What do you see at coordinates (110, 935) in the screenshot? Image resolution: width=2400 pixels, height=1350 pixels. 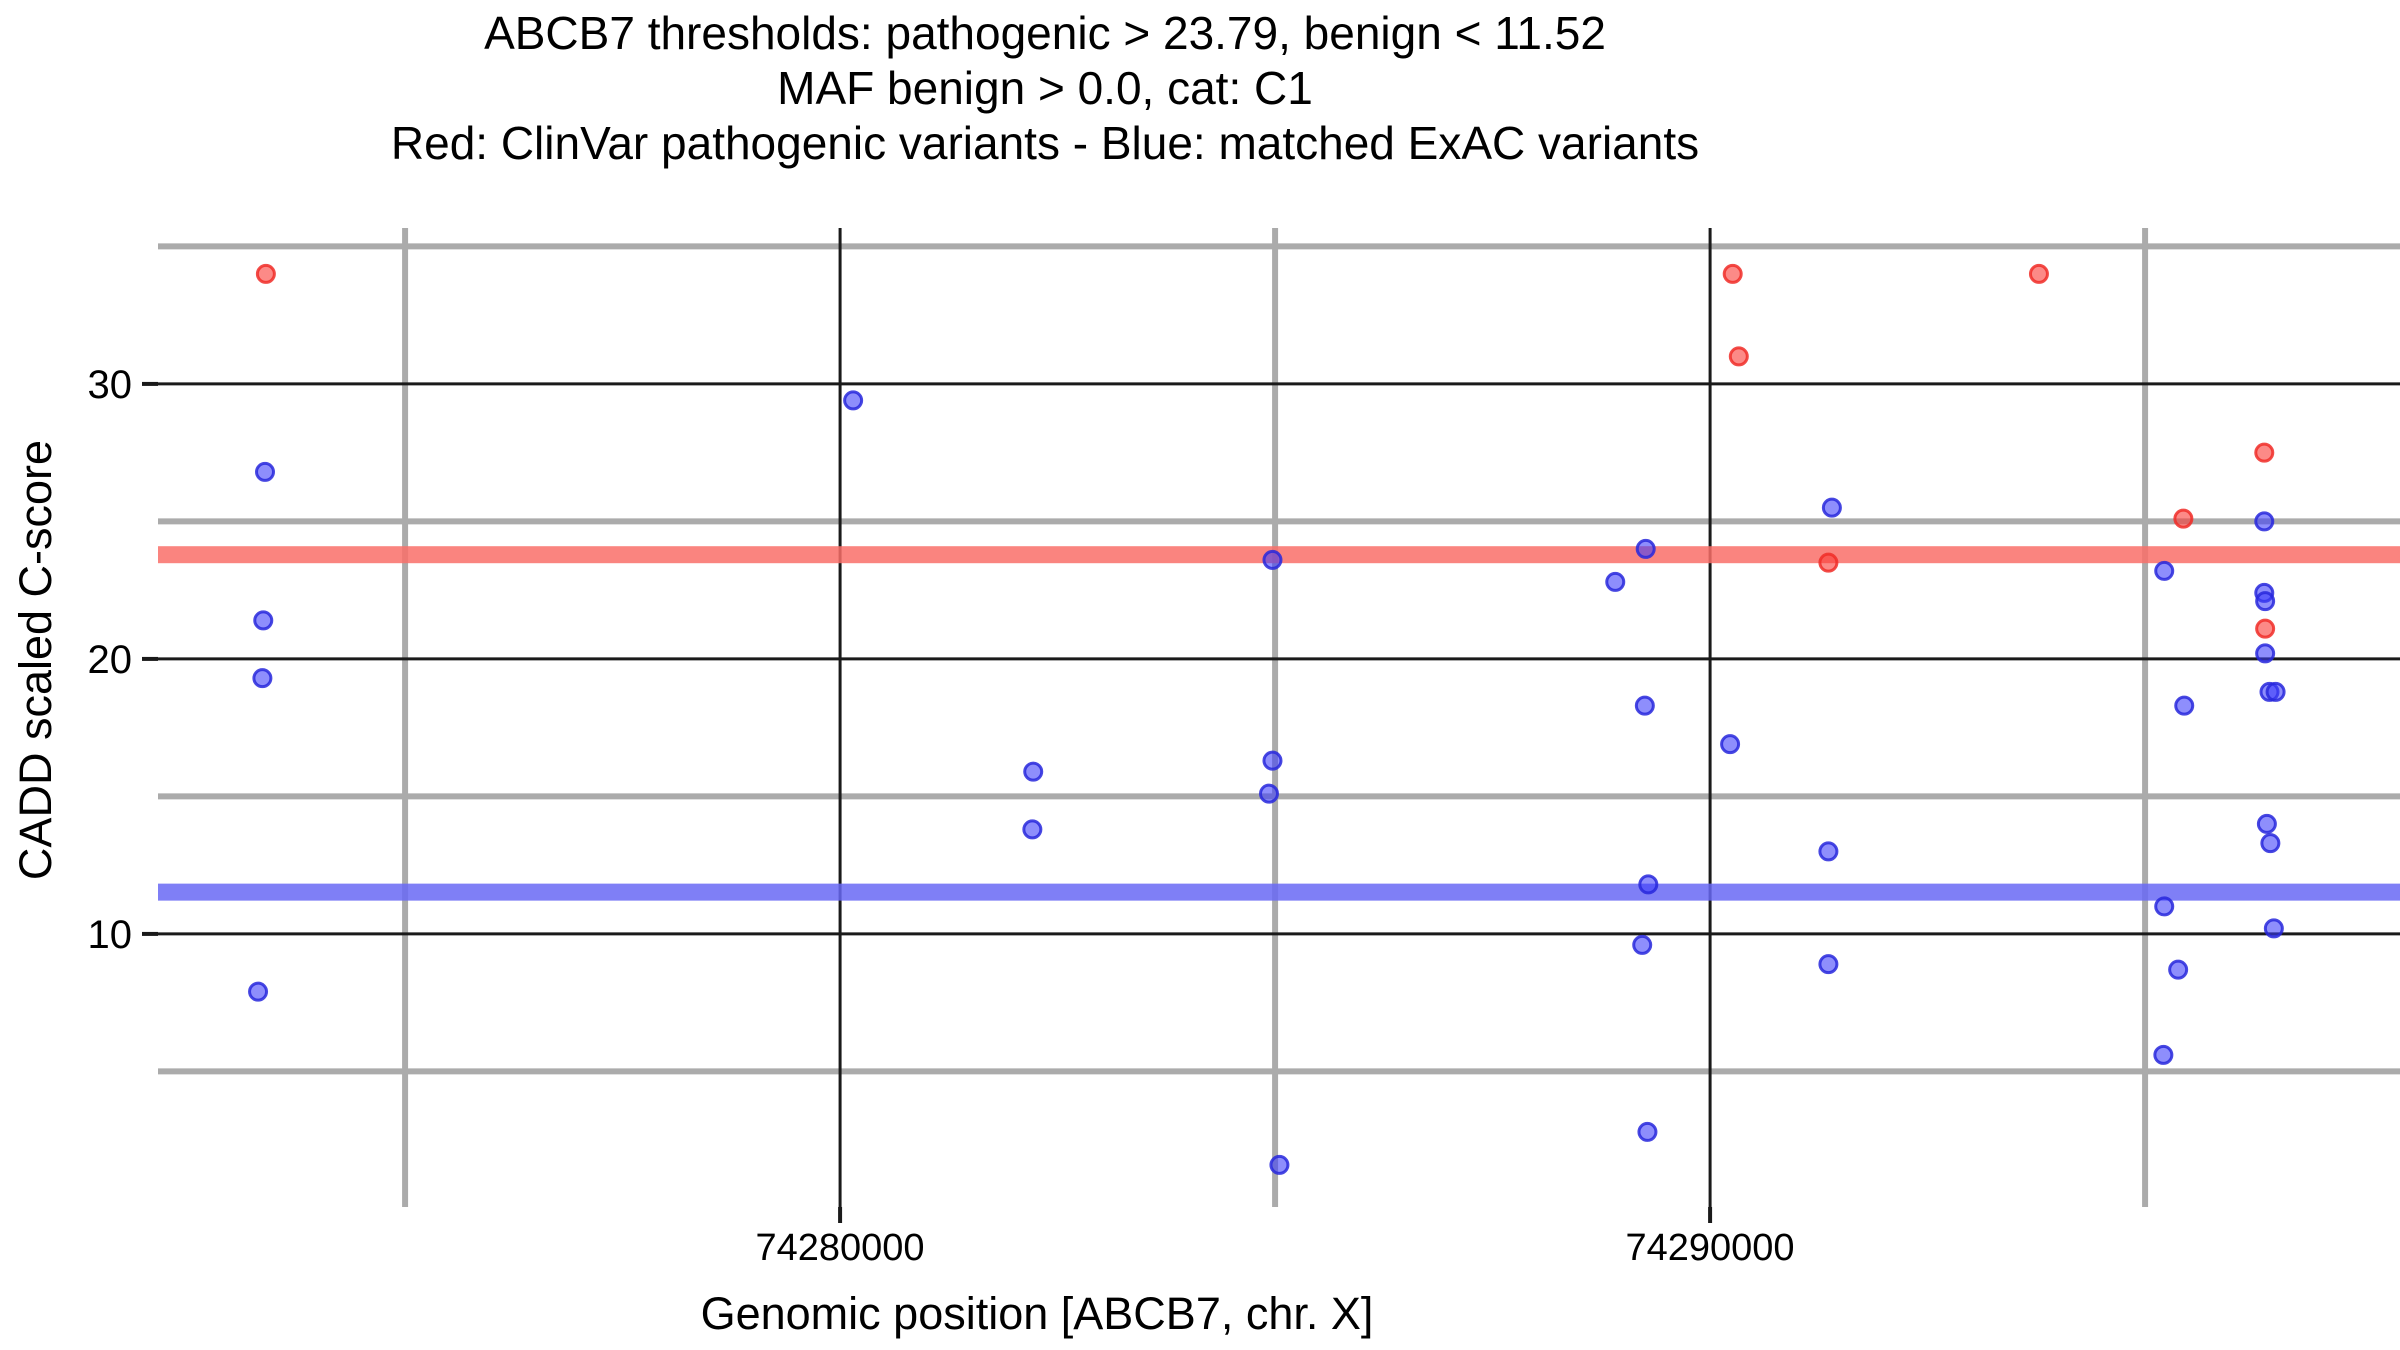 I see `y-tick-label-10: 10` at bounding box center [110, 935].